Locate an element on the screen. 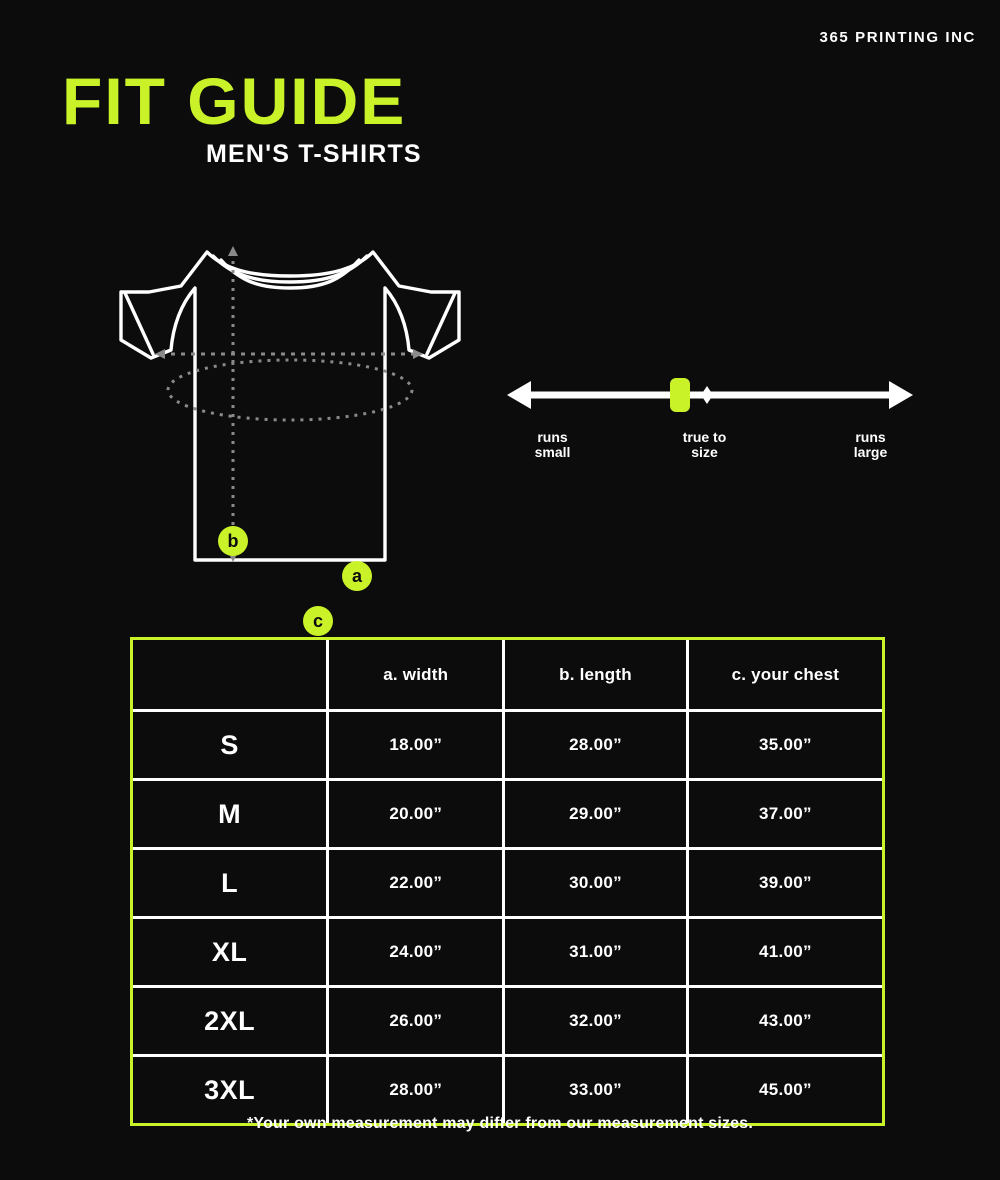  cell-chest: 39.00” is located at coordinates (784, 883).